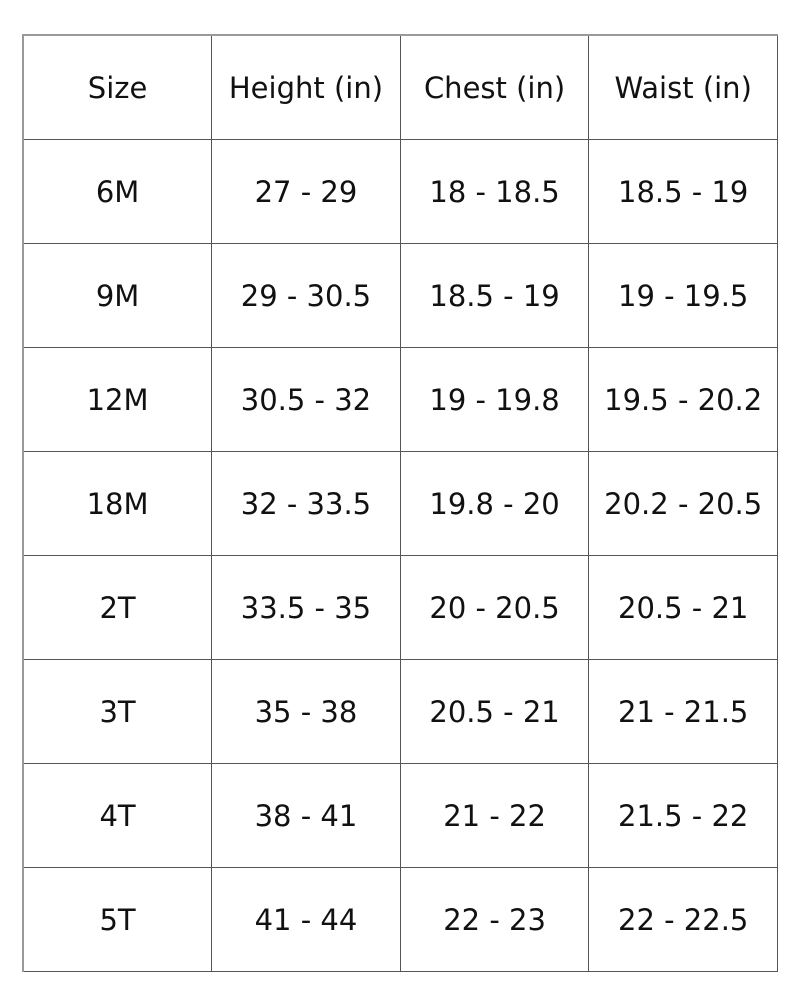 Image resolution: width=800 pixels, height=1000 pixels. I want to click on table-row: 3T 35 - 38 20.5 - 21 21 - 21.5, so click(400, 711).